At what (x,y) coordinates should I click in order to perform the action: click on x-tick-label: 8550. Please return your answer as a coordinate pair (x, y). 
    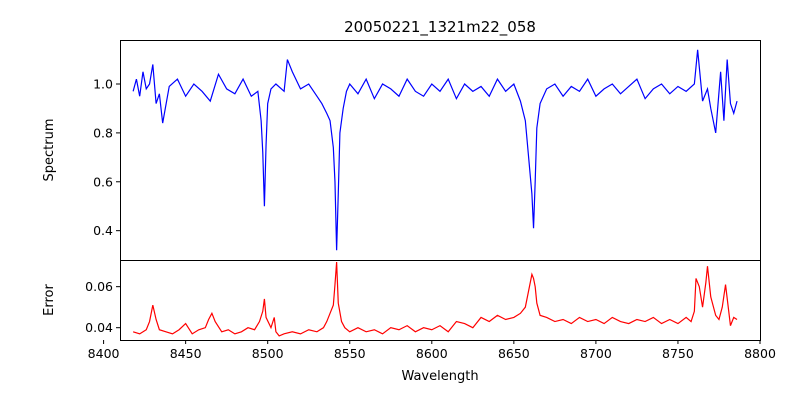
    Looking at the image, I should click on (350, 353).